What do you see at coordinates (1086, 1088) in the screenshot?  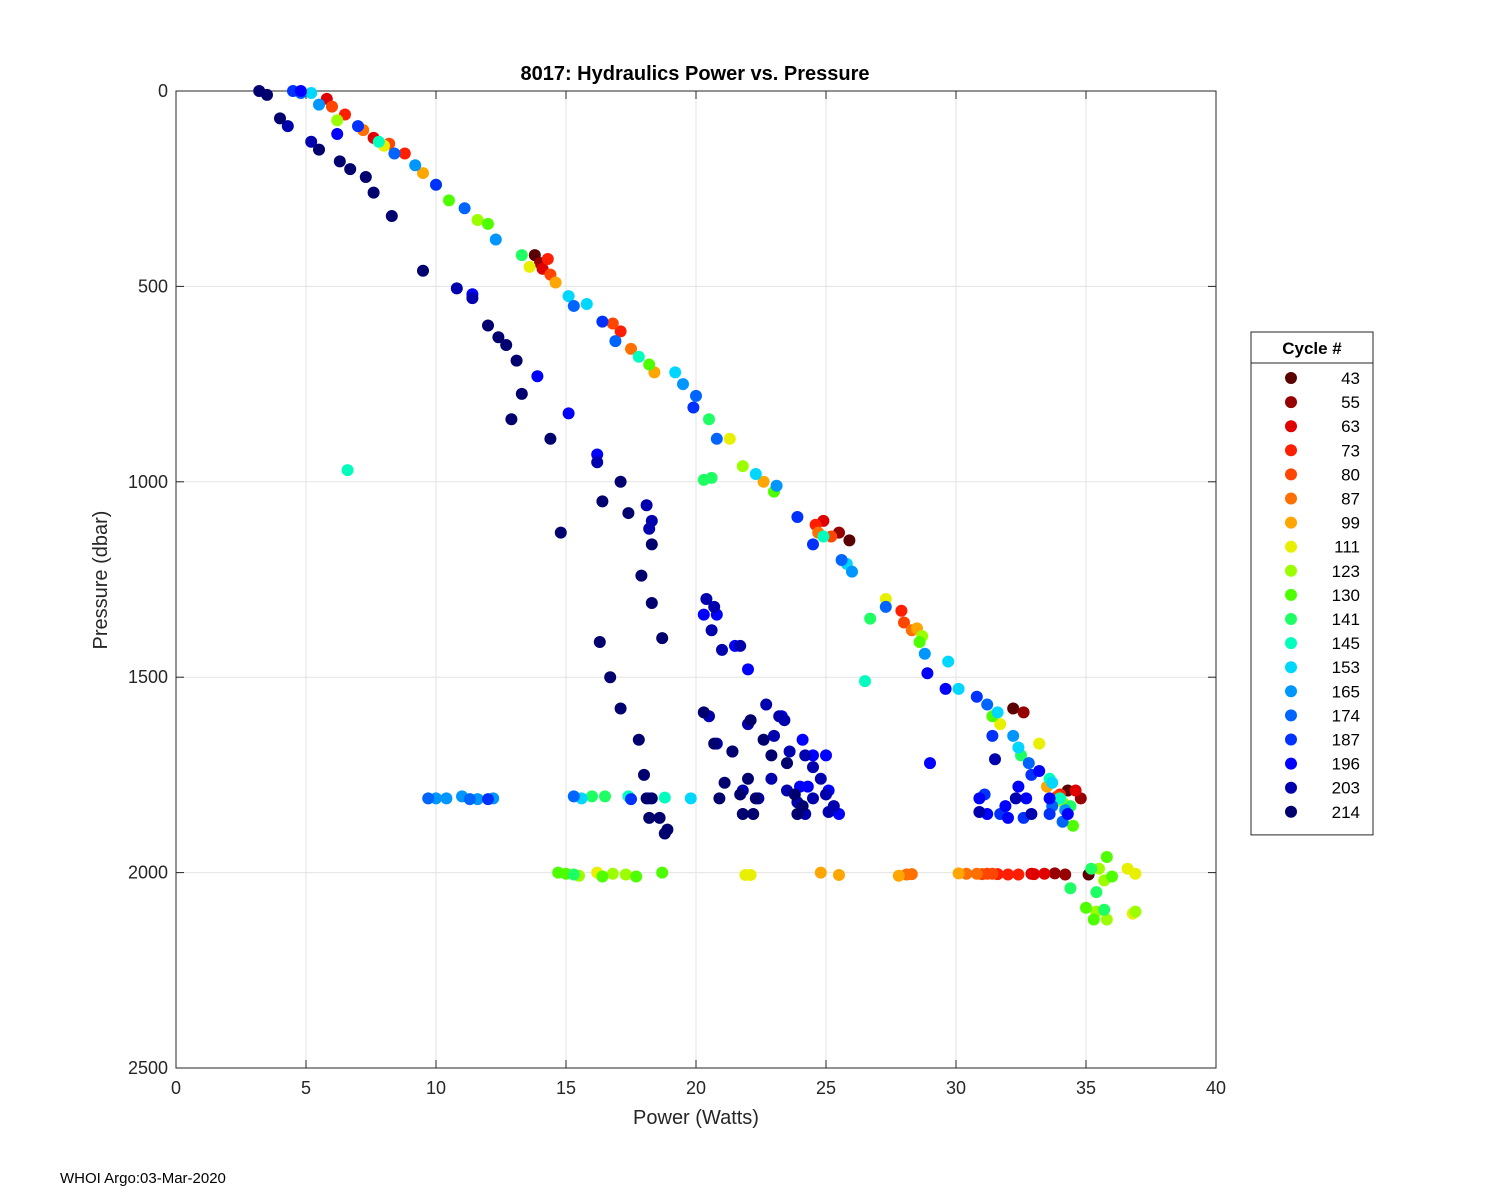 I see `x-tick-label: 35` at bounding box center [1086, 1088].